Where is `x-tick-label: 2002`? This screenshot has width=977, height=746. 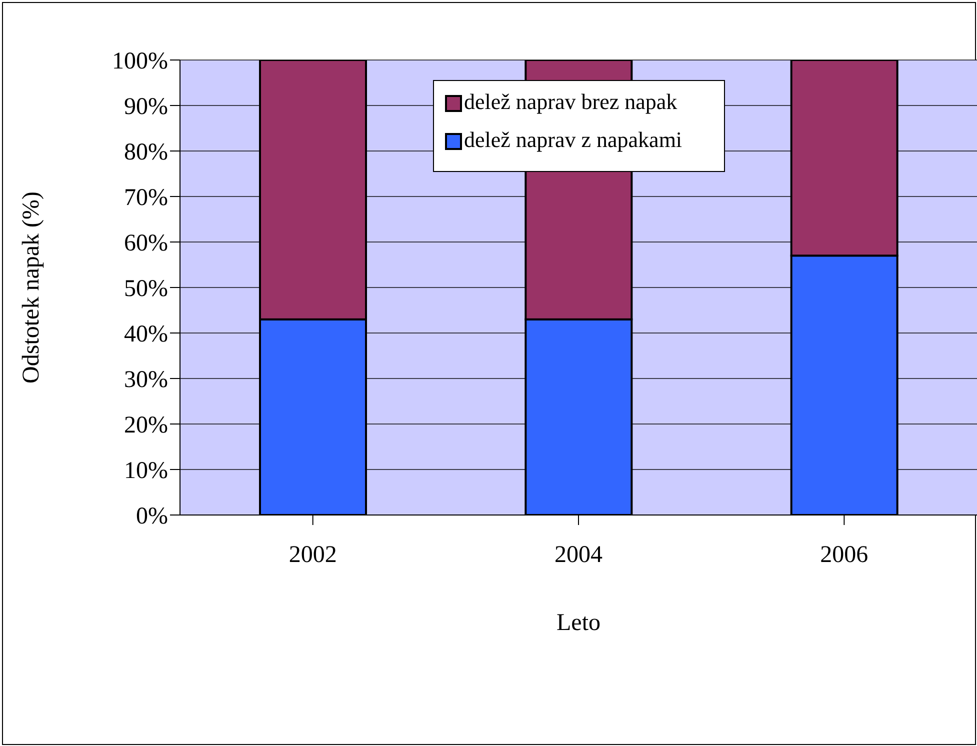 x-tick-label: 2002 is located at coordinates (312, 555).